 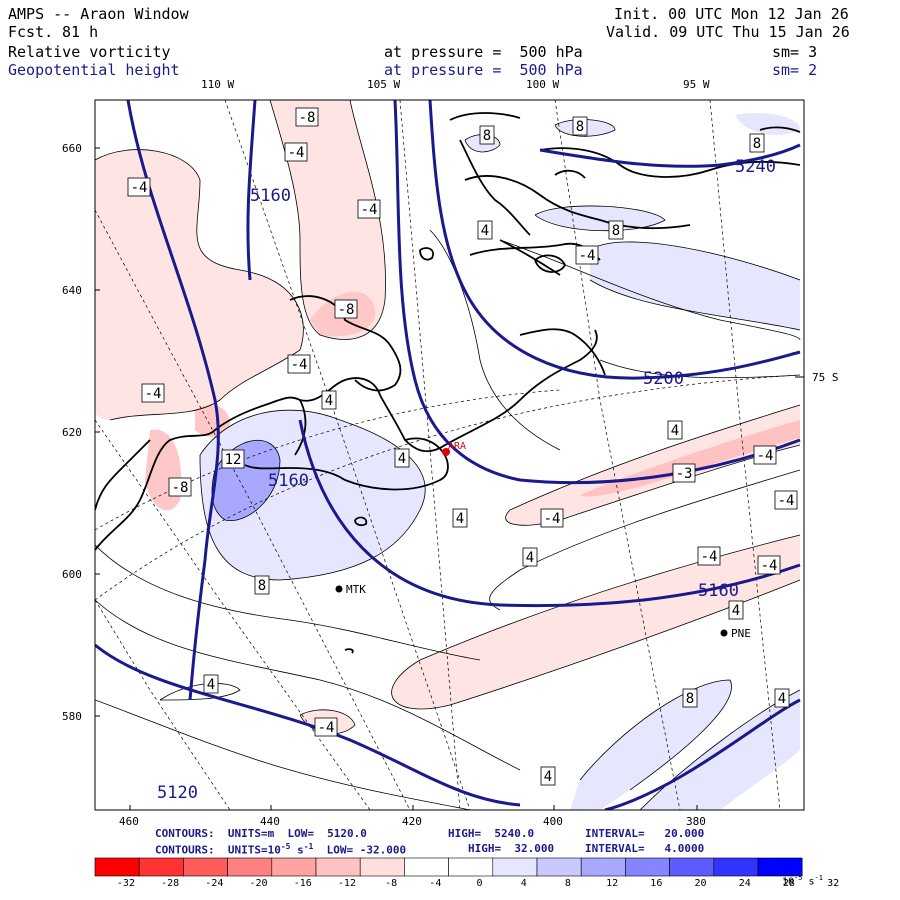 What do you see at coordinates (72, 716) in the screenshot?
I see `y-tick-580: 580` at bounding box center [72, 716].